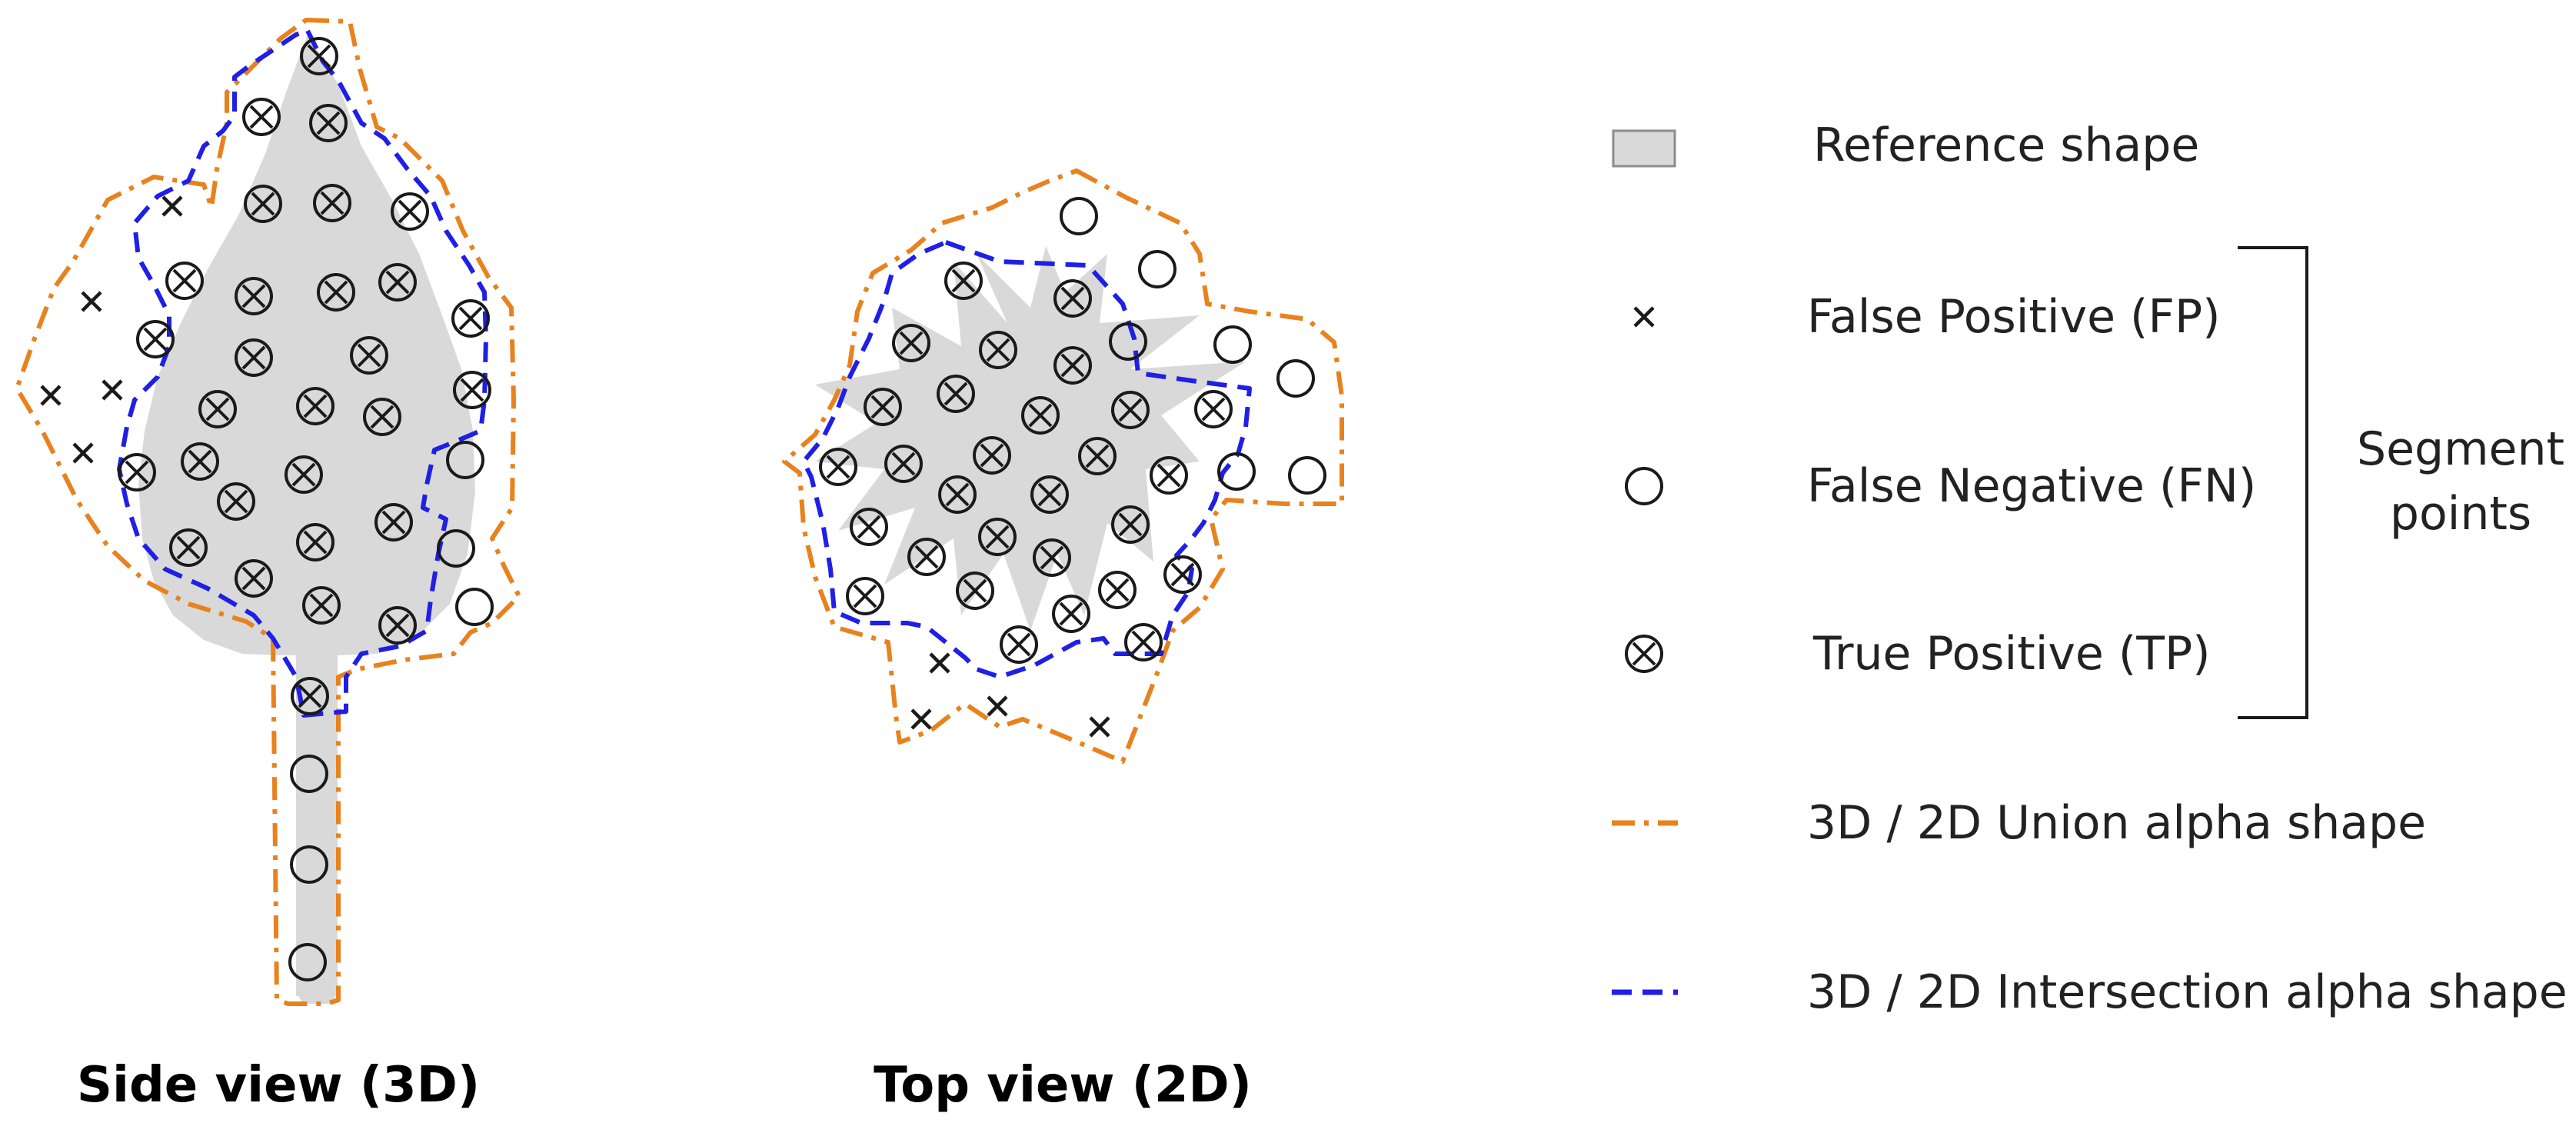  Describe the element at coordinates (2187, 992) in the screenshot. I see `legend-label-intersection-shape: 3D / 2D Intersection alpha shape` at that location.